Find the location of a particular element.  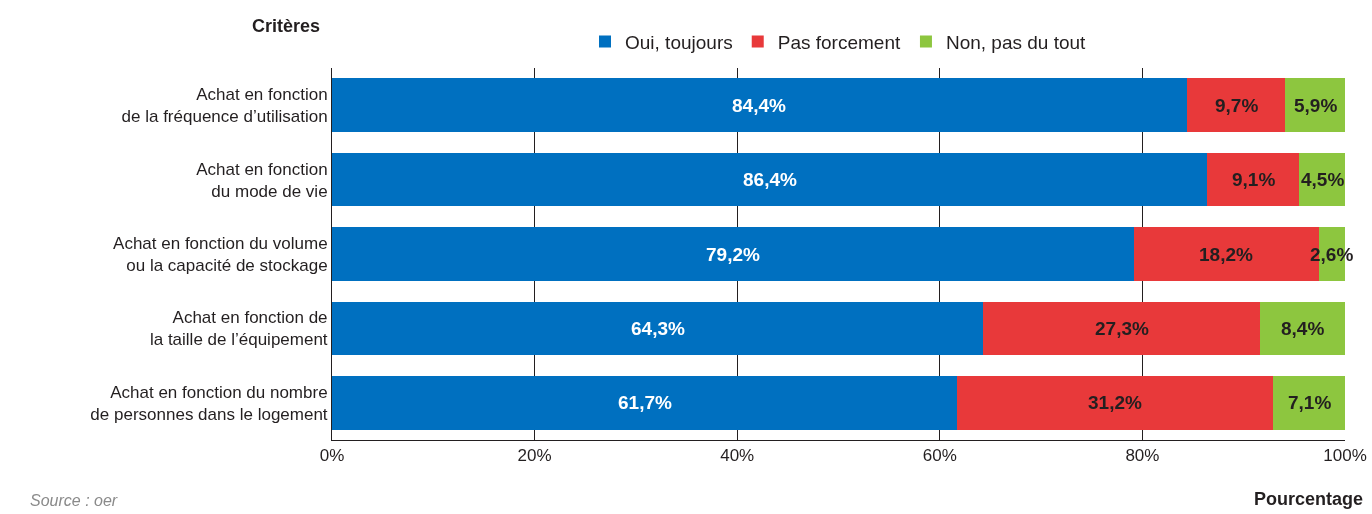

data-label: 27,3% is located at coordinates (1122, 328).